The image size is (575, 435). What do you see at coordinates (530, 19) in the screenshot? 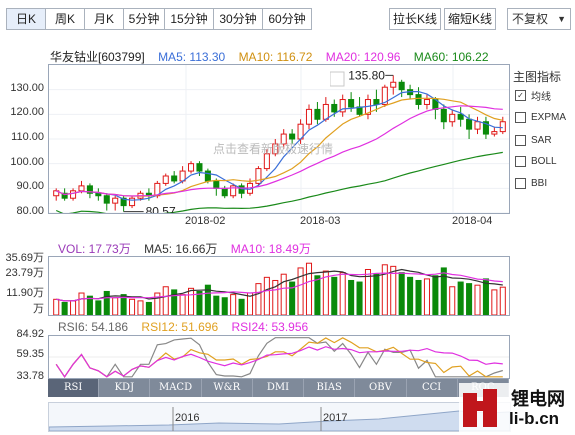
I see `adjust-select-value: 不复权` at bounding box center [530, 19].